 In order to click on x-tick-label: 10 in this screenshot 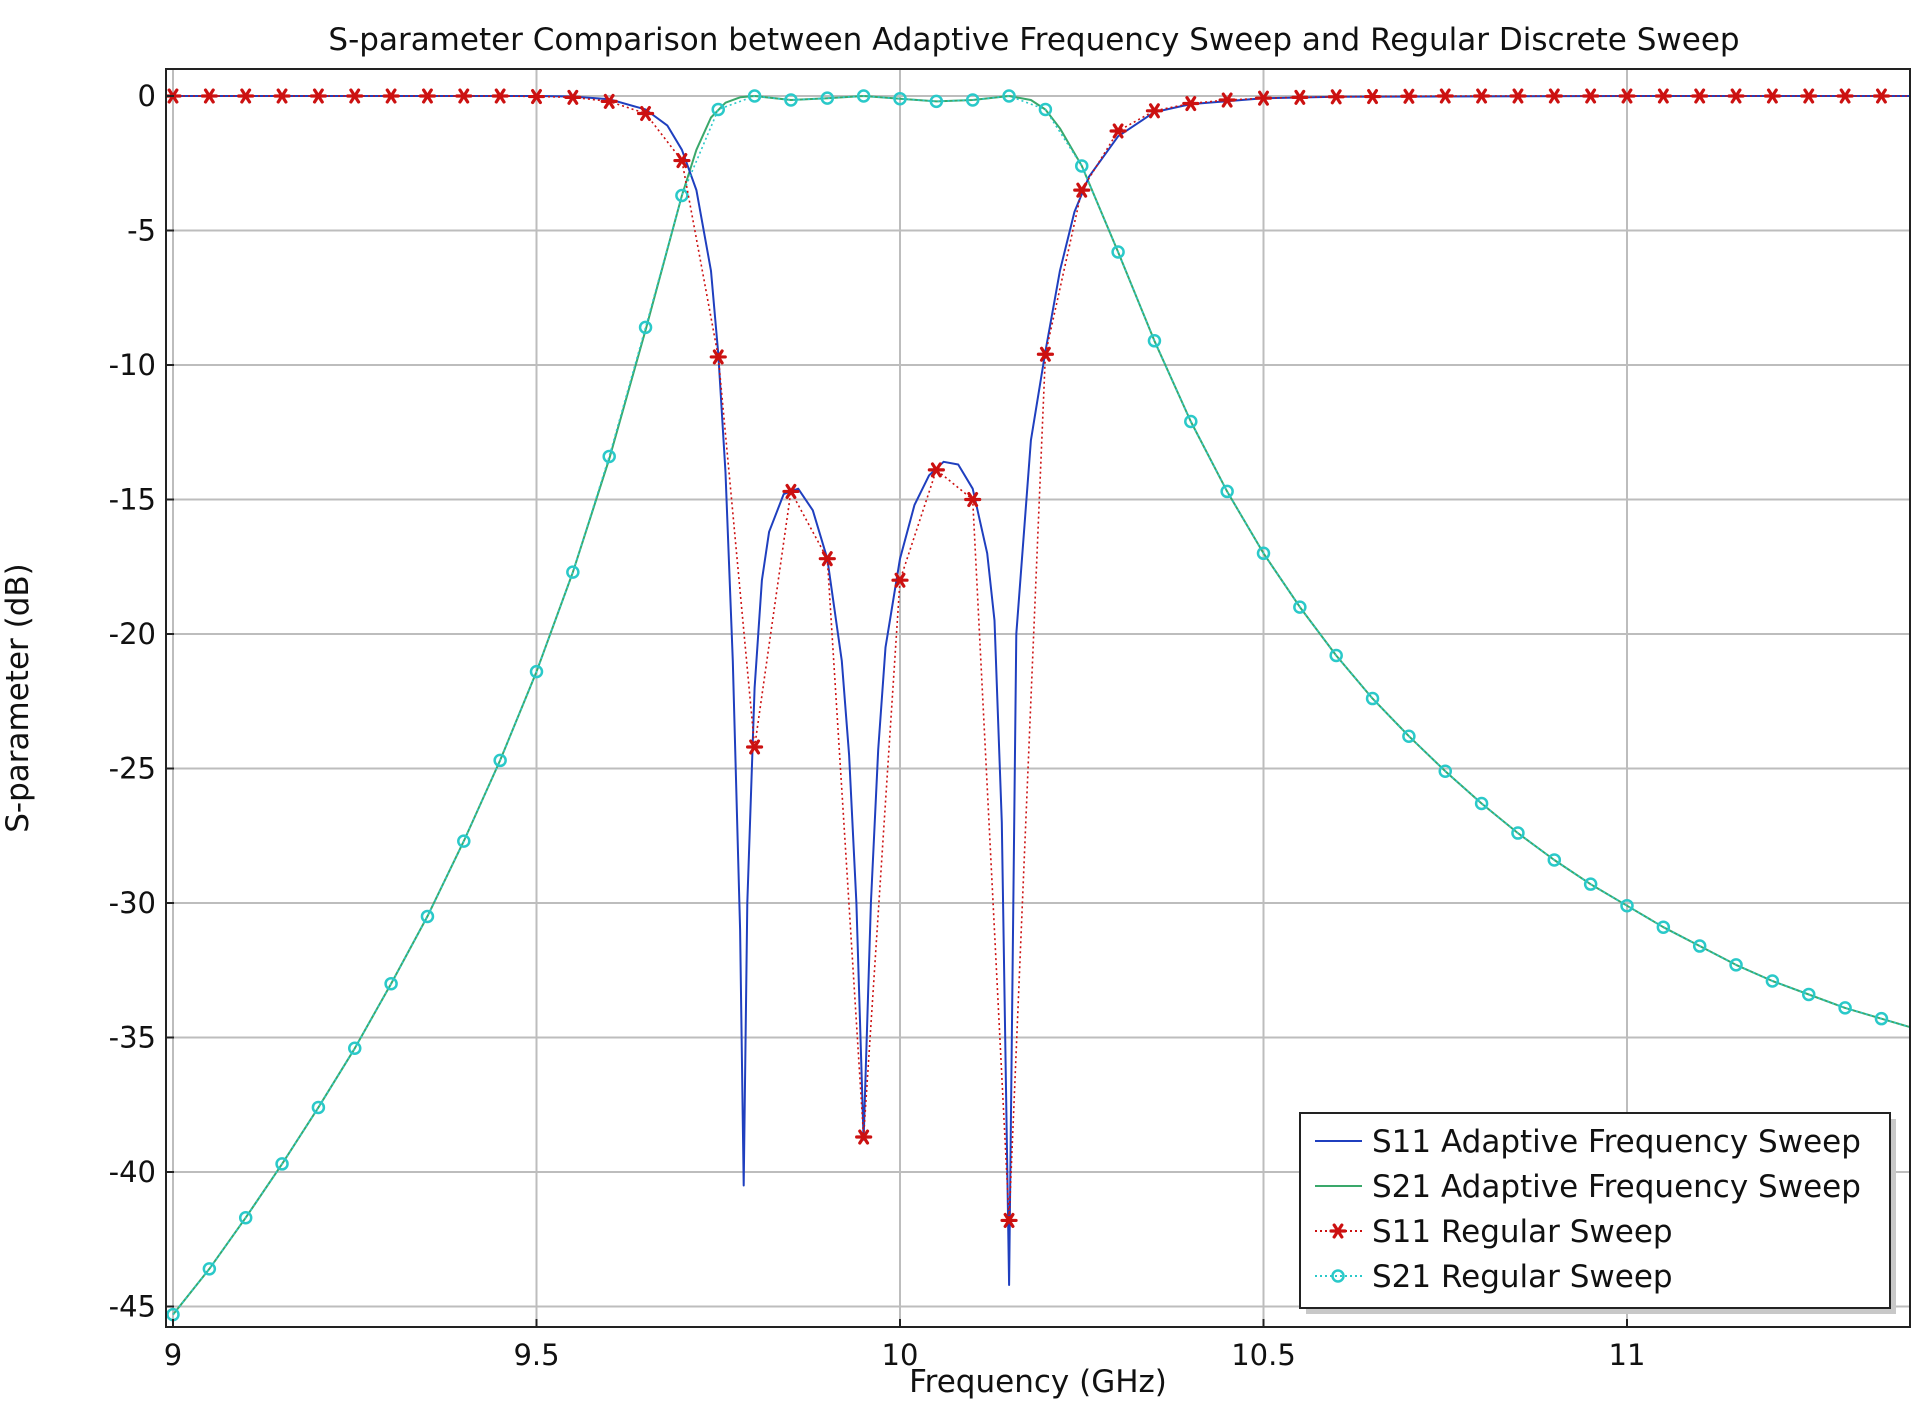, I will do `click(900, 1355)`.